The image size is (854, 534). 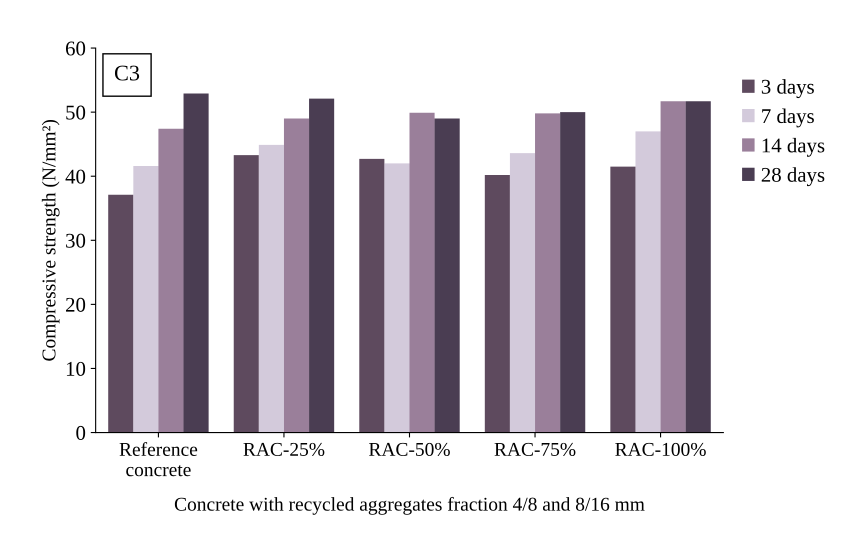 What do you see at coordinates (159, 459) in the screenshot?
I see `x-tick-label: Reference concrete` at bounding box center [159, 459].